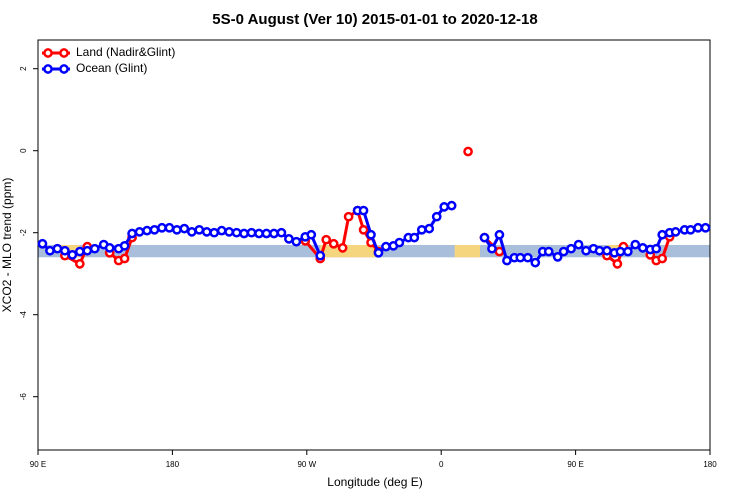  What do you see at coordinates (125, 52) in the screenshot?
I see `legend-label: Land (Nadir&Glint)` at bounding box center [125, 52].